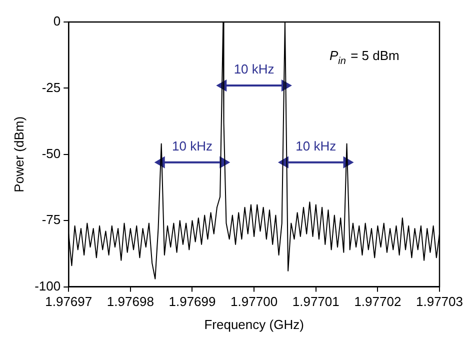 The image size is (474, 345). Describe the element at coordinates (18, 154) in the screenshot. I see `y-axis-title: Power (dBm)` at that location.